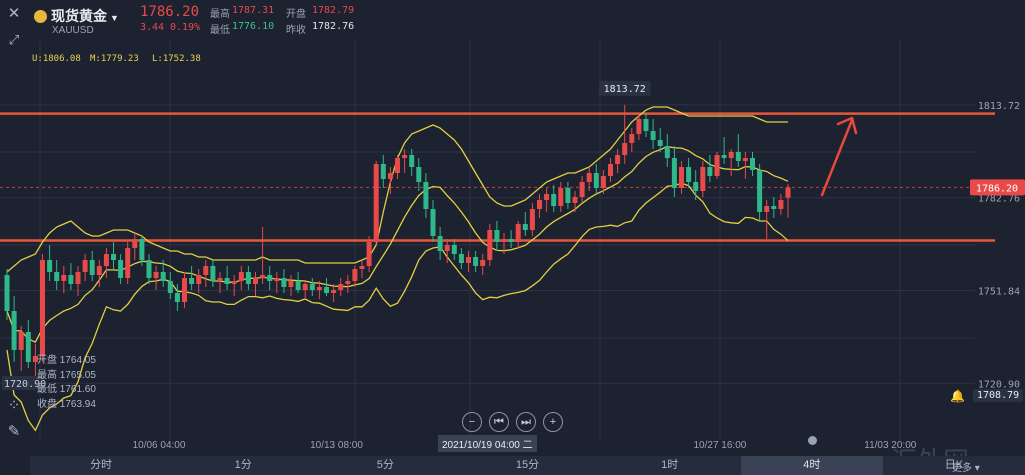 The image size is (1025, 475). What do you see at coordinates (499, 422) in the screenshot?
I see `scroll-start-button: ⏮` at bounding box center [499, 422].